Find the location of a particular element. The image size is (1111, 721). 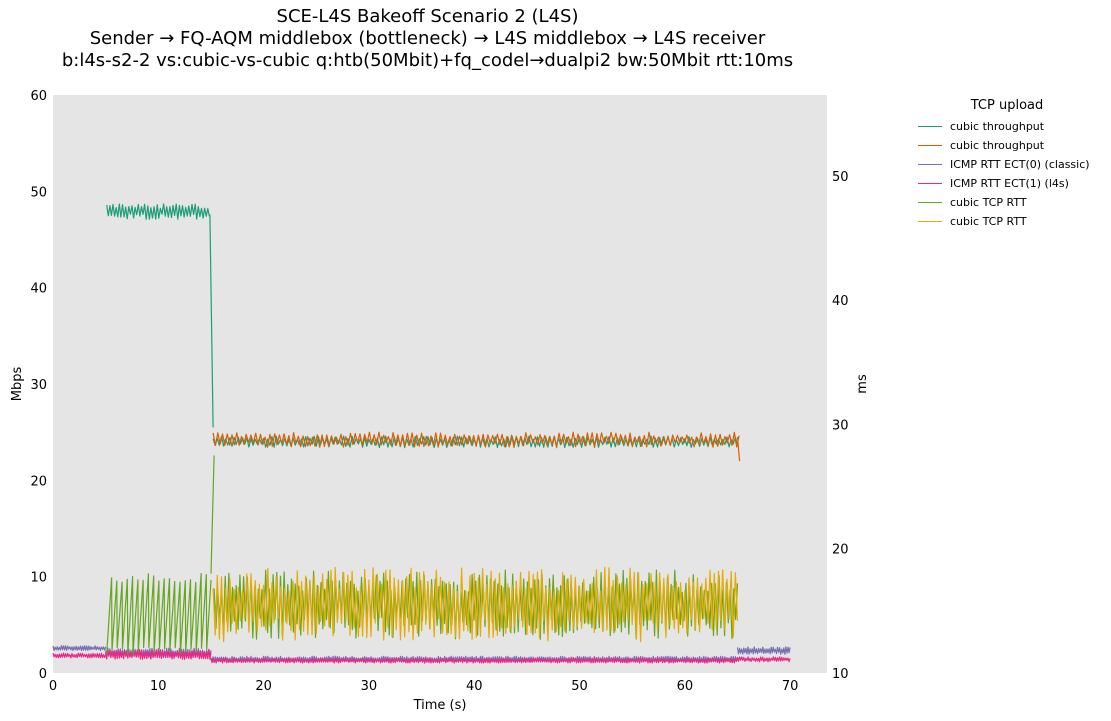

x-tick-label: 0 is located at coordinates (53, 686).